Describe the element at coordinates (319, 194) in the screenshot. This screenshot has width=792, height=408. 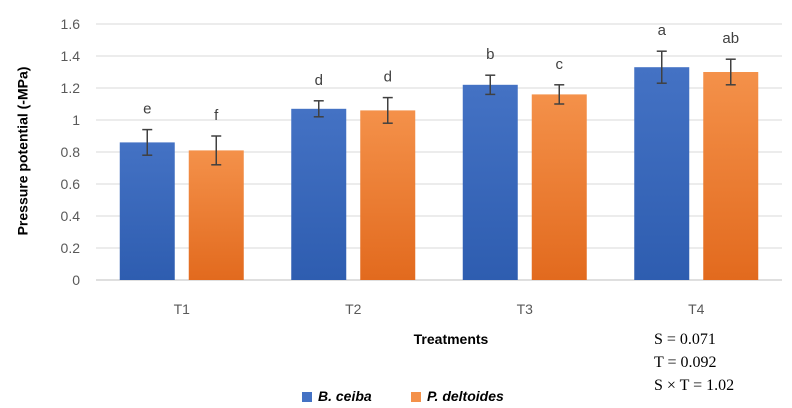
I see `bar-b-ceiba-t2` at that location.